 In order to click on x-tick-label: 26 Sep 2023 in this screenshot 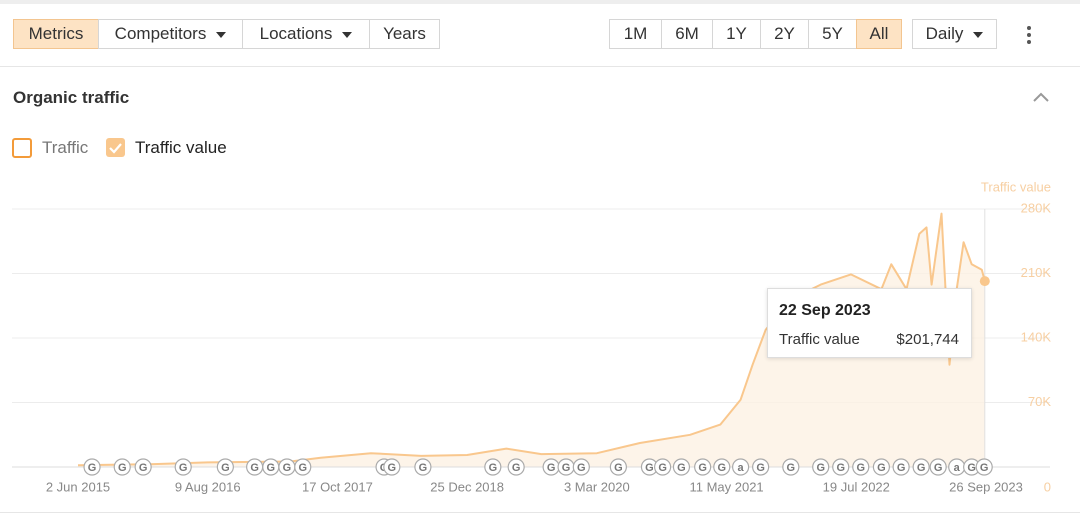, I will do `click(986, 486)`.